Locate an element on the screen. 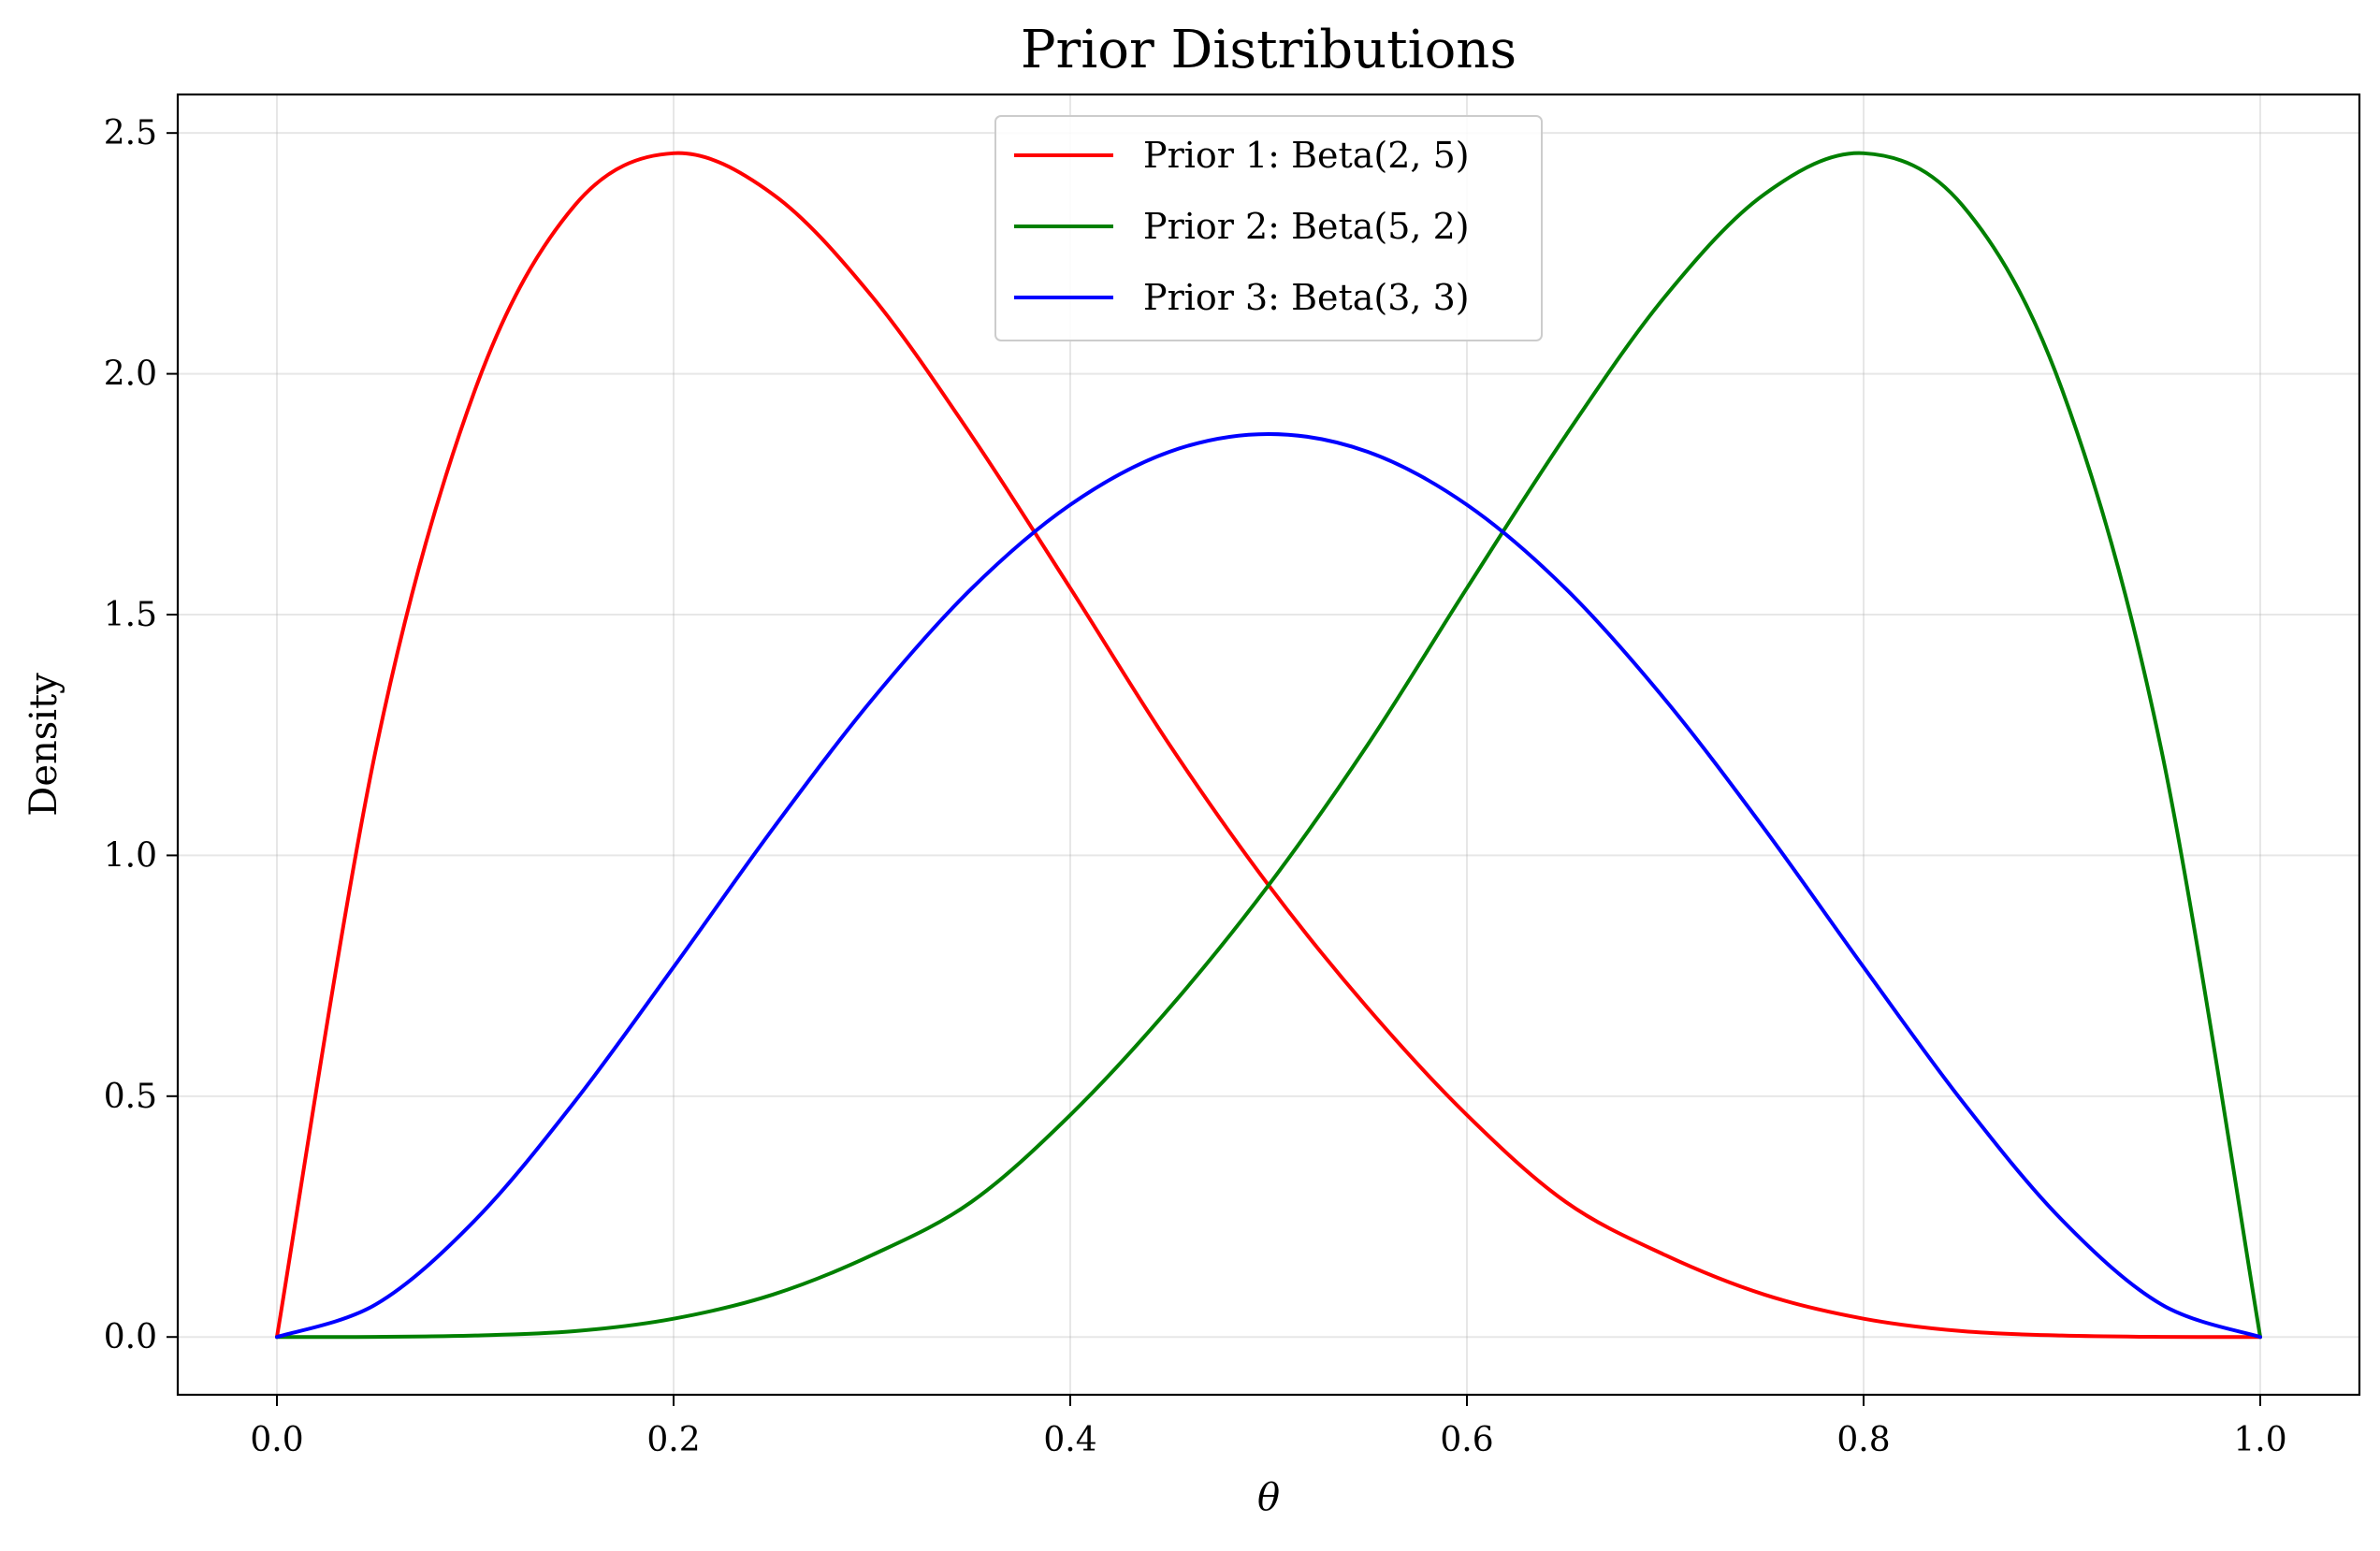 The height and width of the screenshot is (1551, 2380). y-tick-label: 1.0 is located at coordinates (130, 855).